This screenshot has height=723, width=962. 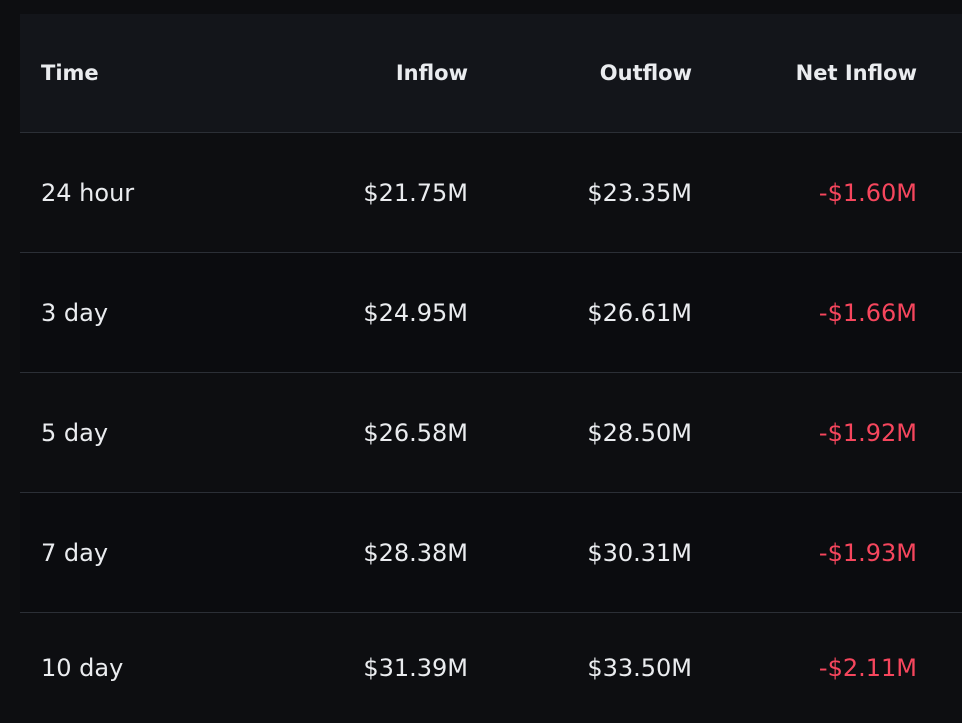 What do you see at coordinates (639, 312) in the screenshot?
I see `cell-outflow: $26.61M` at bounding box center [639, 312].